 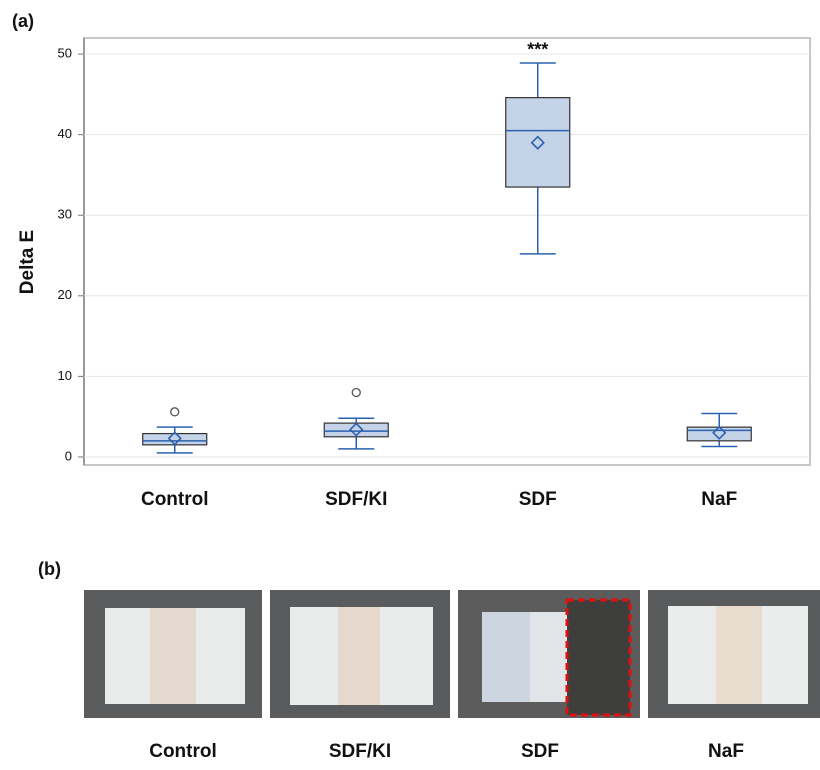 I want to click on photo-caption: SDF/KI, so click(x=360, y=751).